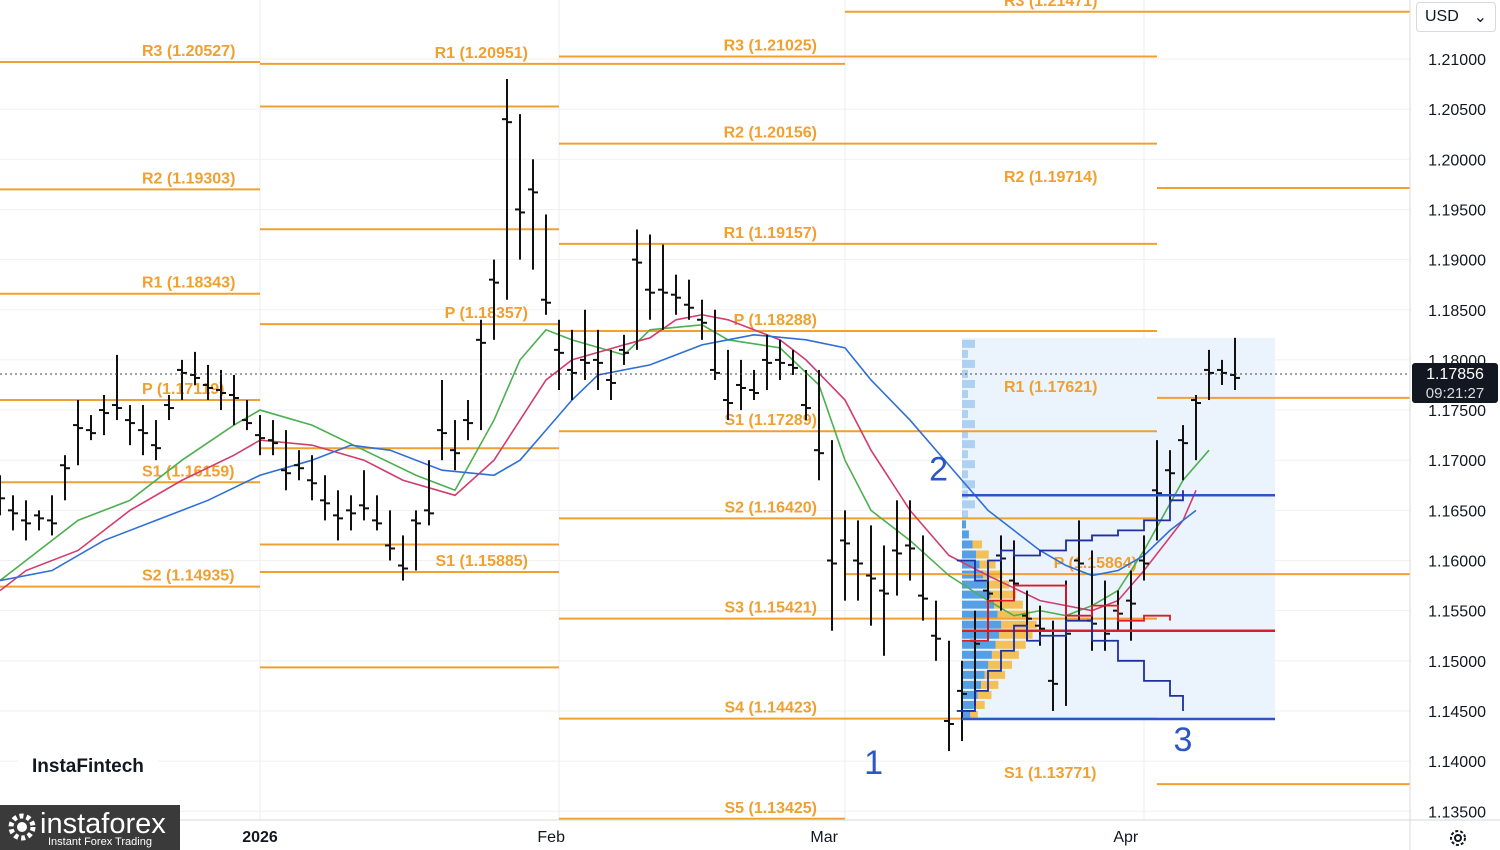 This screenshot has height=850, width=1500. I want to click on pivot-label: R2 (1.19303), so click(188, 178).